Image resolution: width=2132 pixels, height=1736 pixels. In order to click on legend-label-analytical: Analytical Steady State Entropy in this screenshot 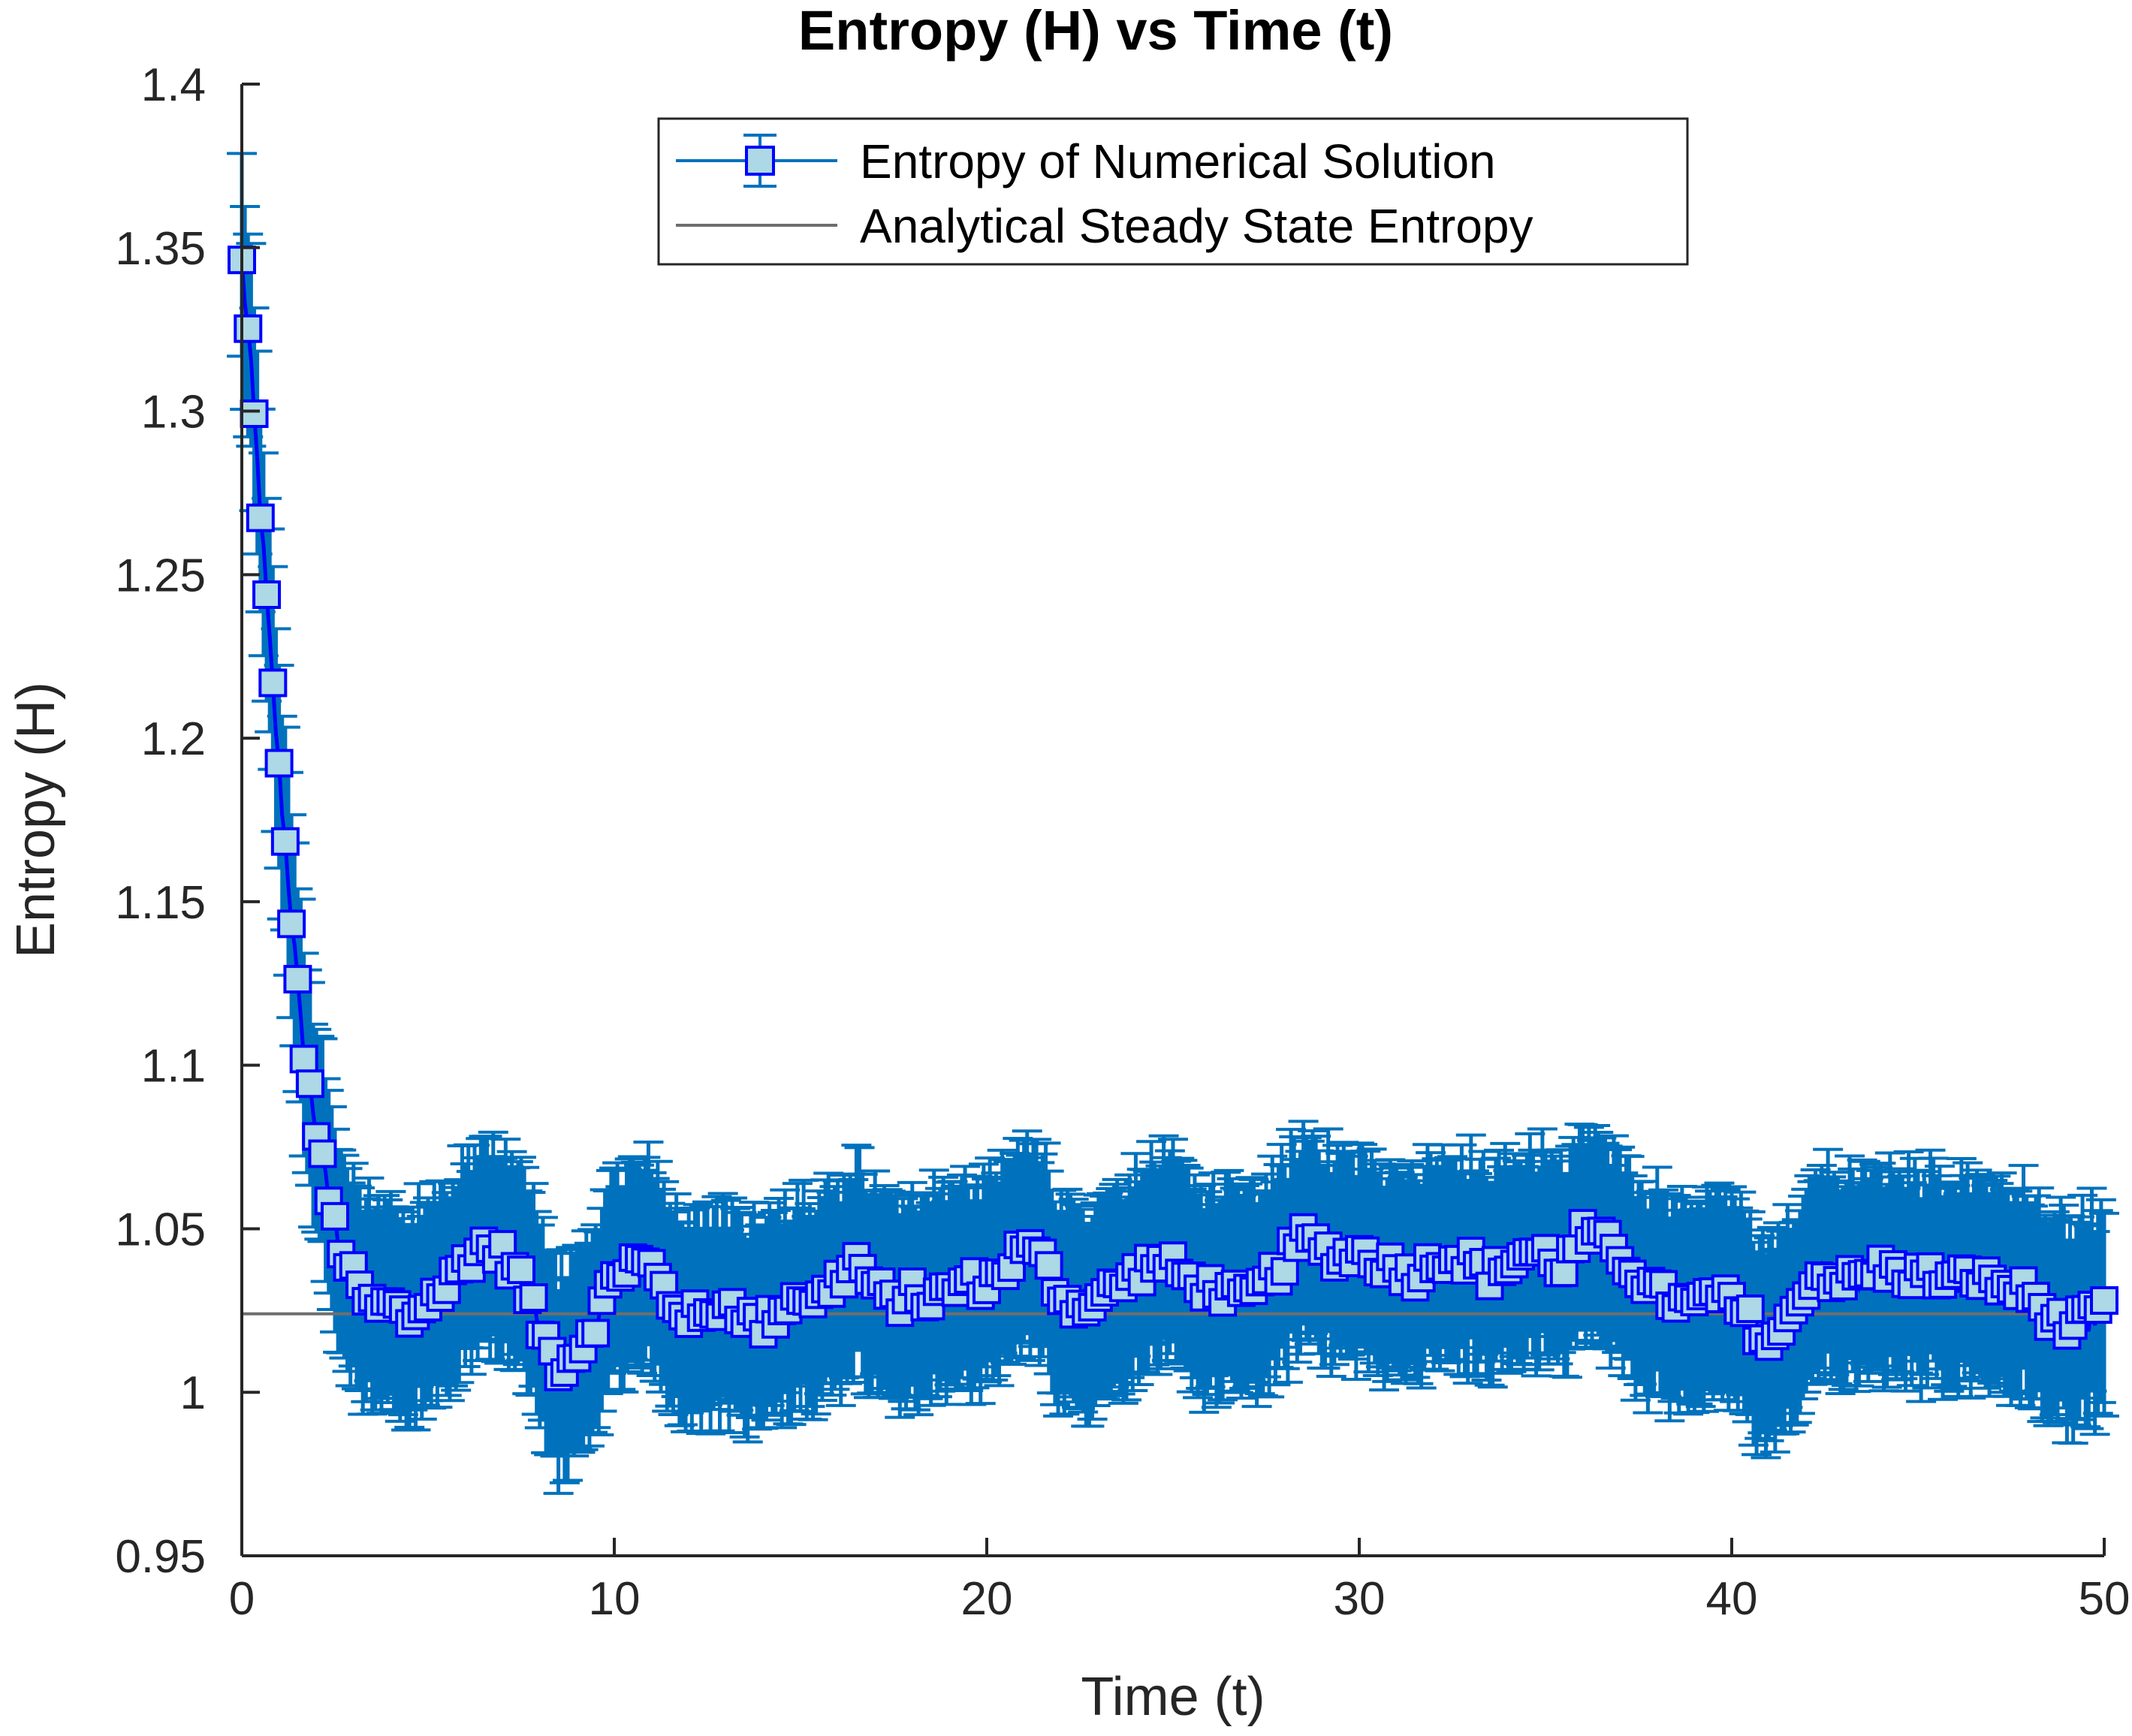, I will do `click(1196, 226)`.